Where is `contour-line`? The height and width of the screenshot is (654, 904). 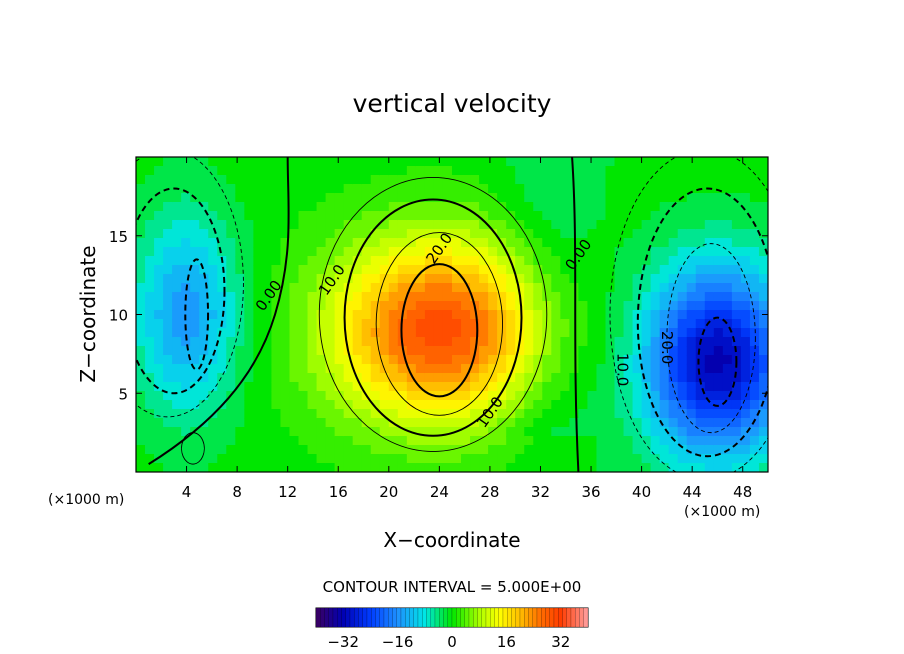
contour-line is located at coordinates (702, 322).